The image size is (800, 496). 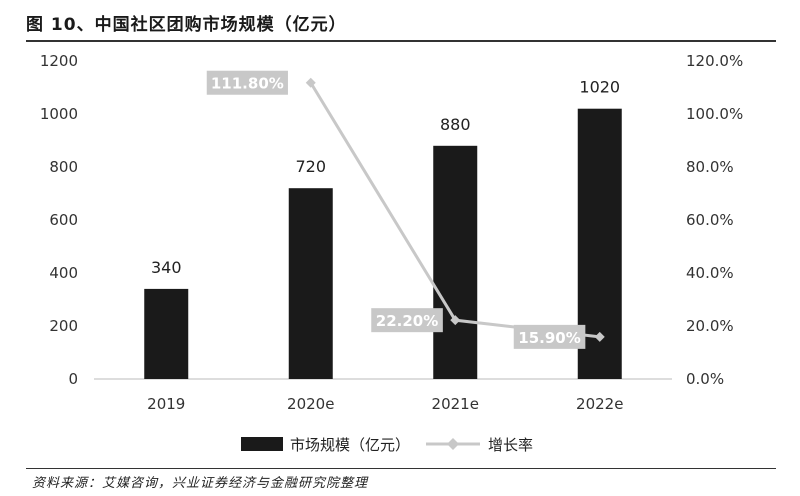 I want to click on x-tick-label: 2021e, so click(x=455, y=404).